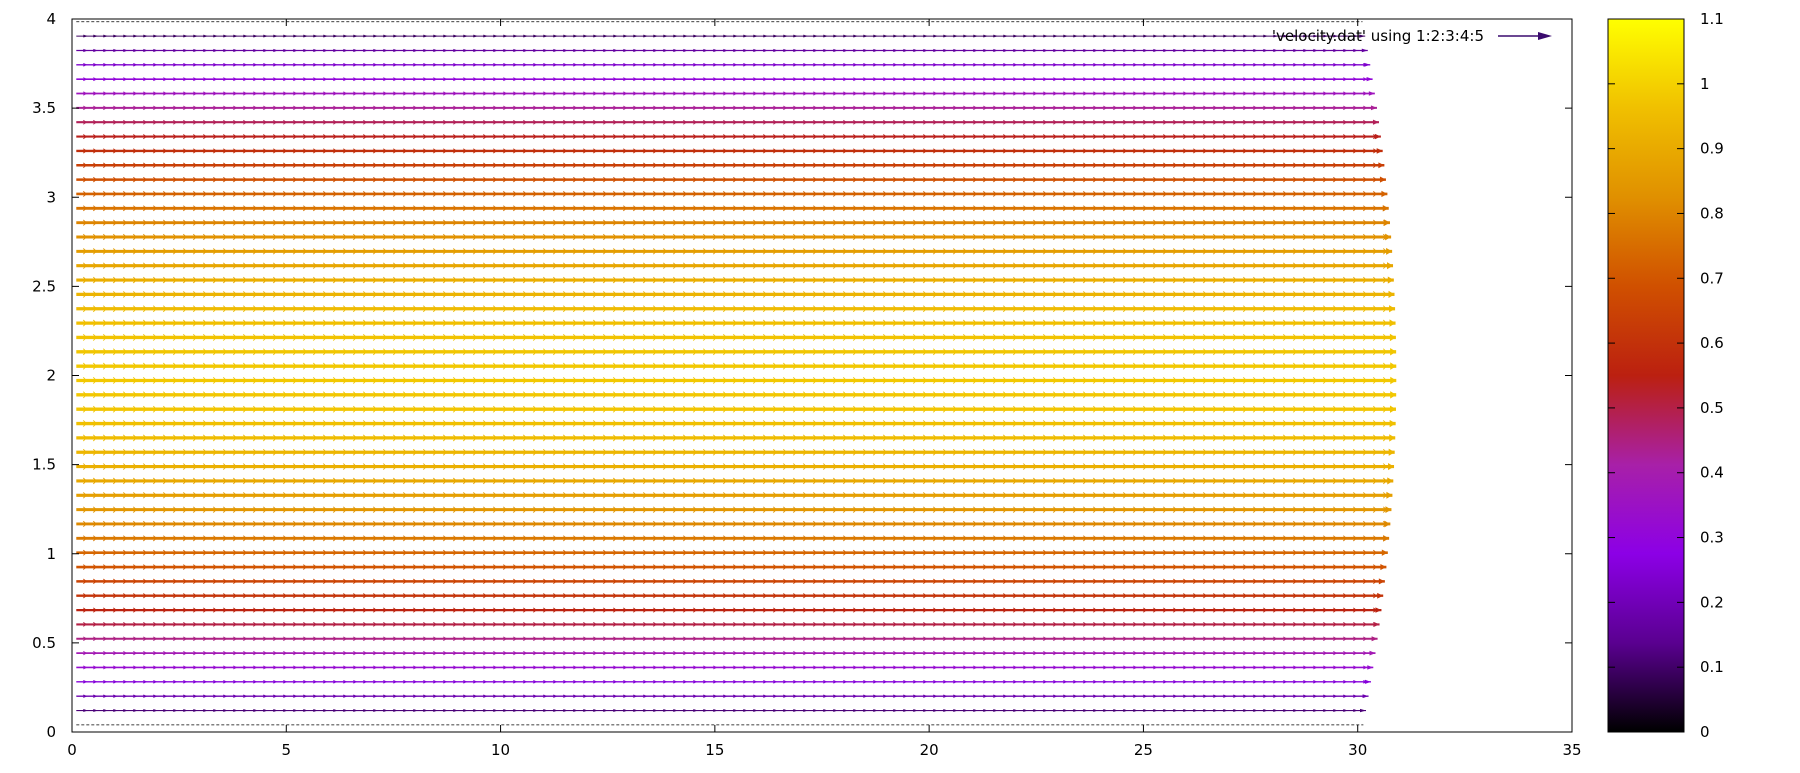 Image resolution: width=1800 pixels, height=773 pixels. Describe the element at coordinates (929, 750) in the screenshot. I see `x-tick-label: 20` at that location.